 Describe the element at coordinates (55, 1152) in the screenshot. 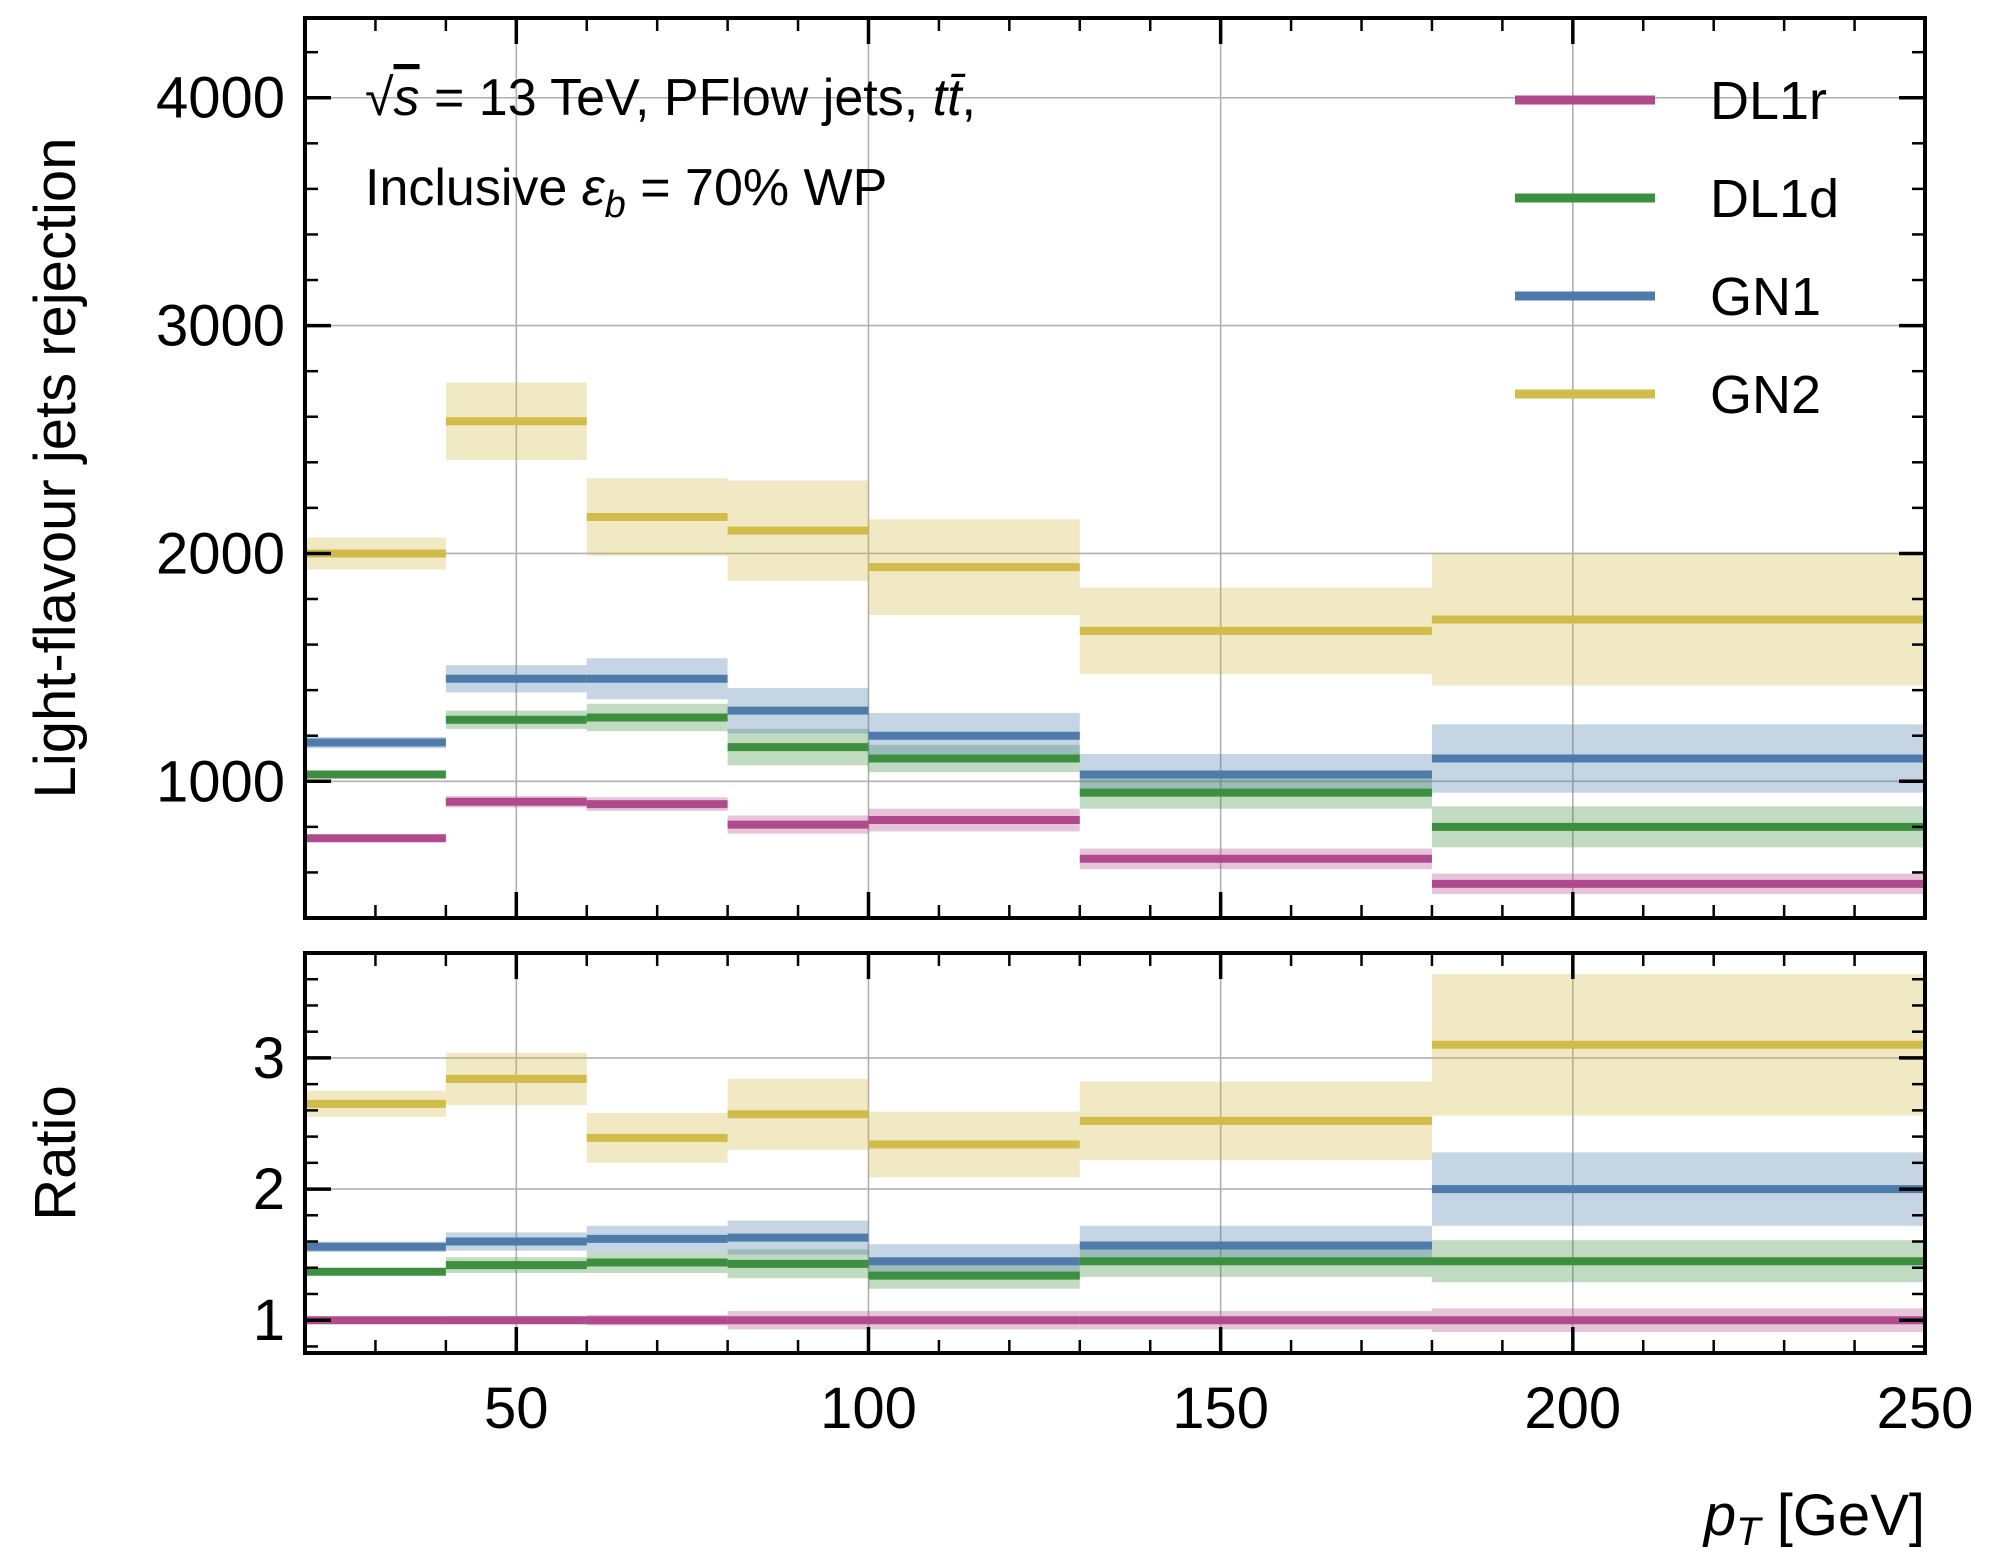

I see `bottom-y-axis-label: Ratio` at that location.